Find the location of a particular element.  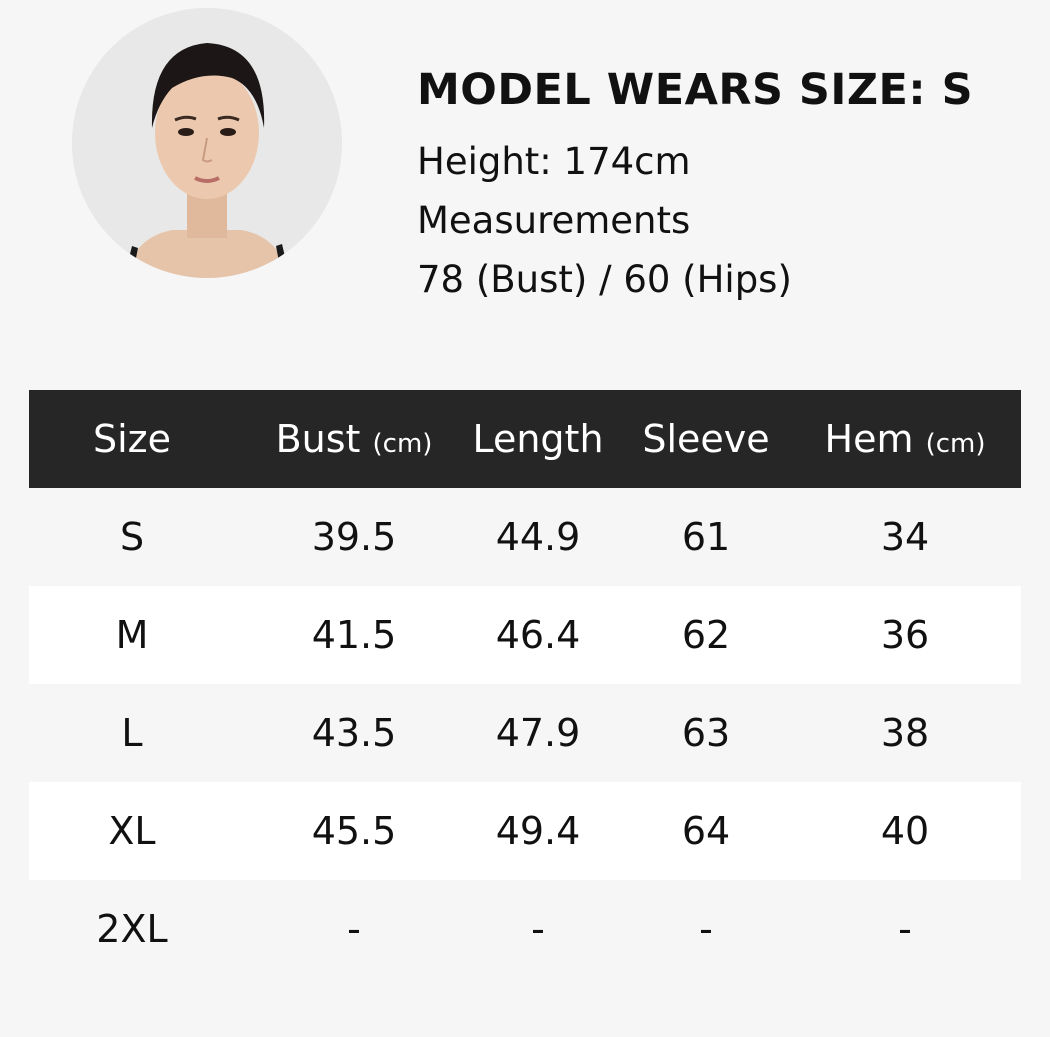

column-header-label: Size is located at coordinates (132, 439).